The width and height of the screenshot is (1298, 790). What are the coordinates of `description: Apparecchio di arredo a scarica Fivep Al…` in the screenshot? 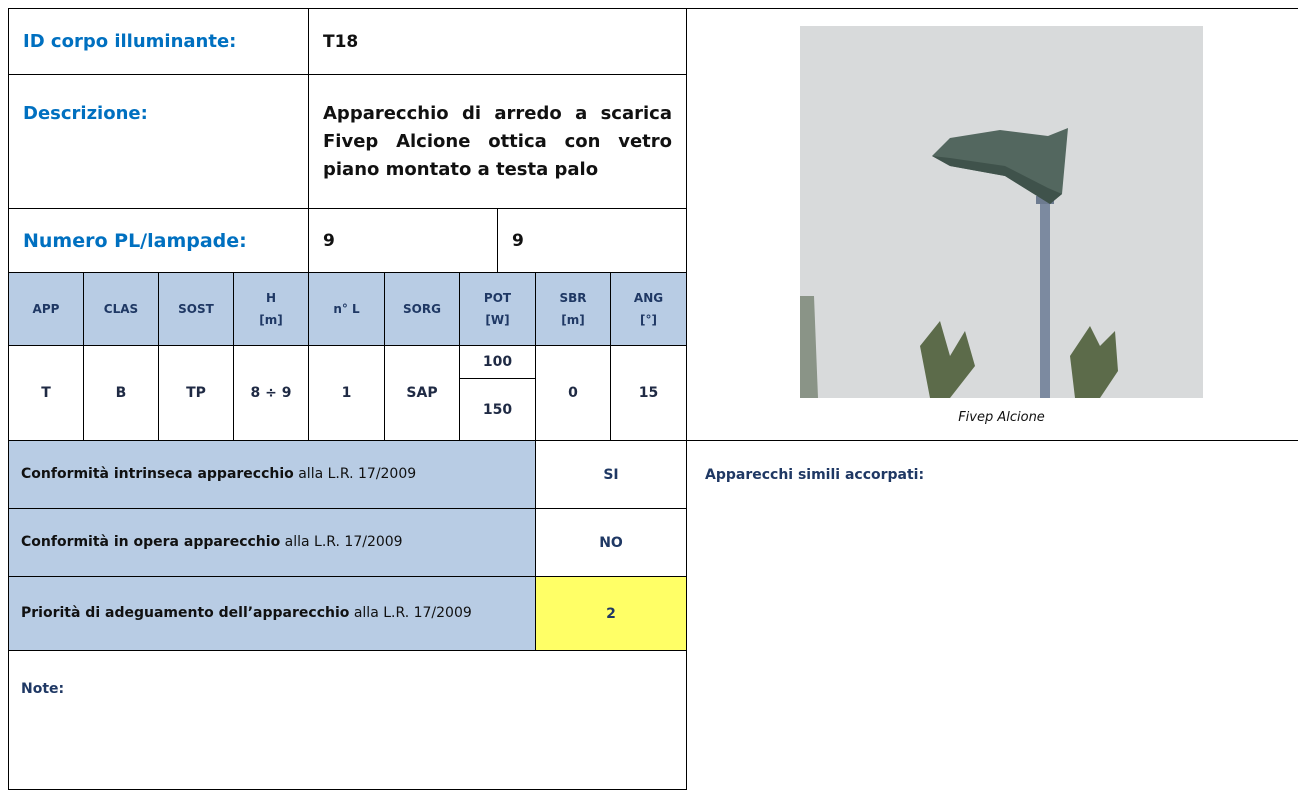 It's located at (497, 141).